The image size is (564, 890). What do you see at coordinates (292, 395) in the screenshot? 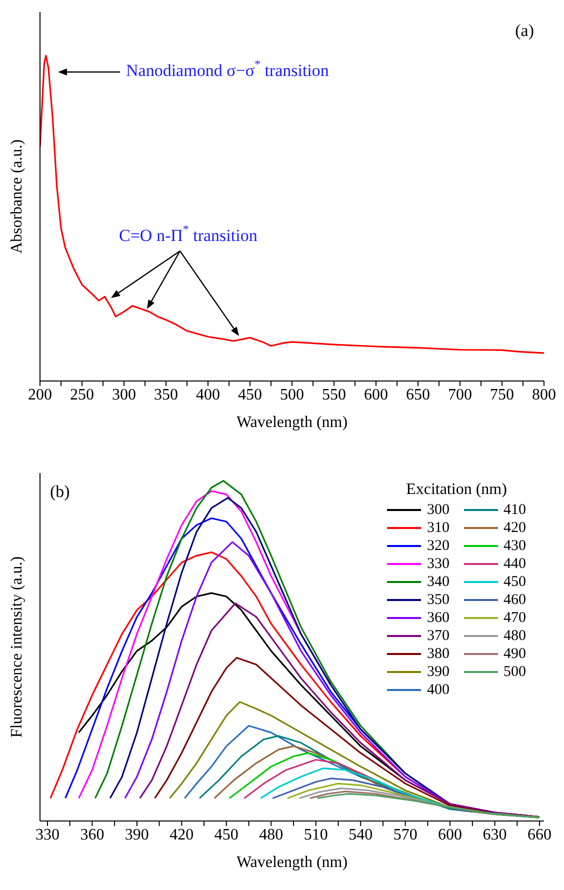
I see `x-tick-label: 500` at bounding box center [292, 395].